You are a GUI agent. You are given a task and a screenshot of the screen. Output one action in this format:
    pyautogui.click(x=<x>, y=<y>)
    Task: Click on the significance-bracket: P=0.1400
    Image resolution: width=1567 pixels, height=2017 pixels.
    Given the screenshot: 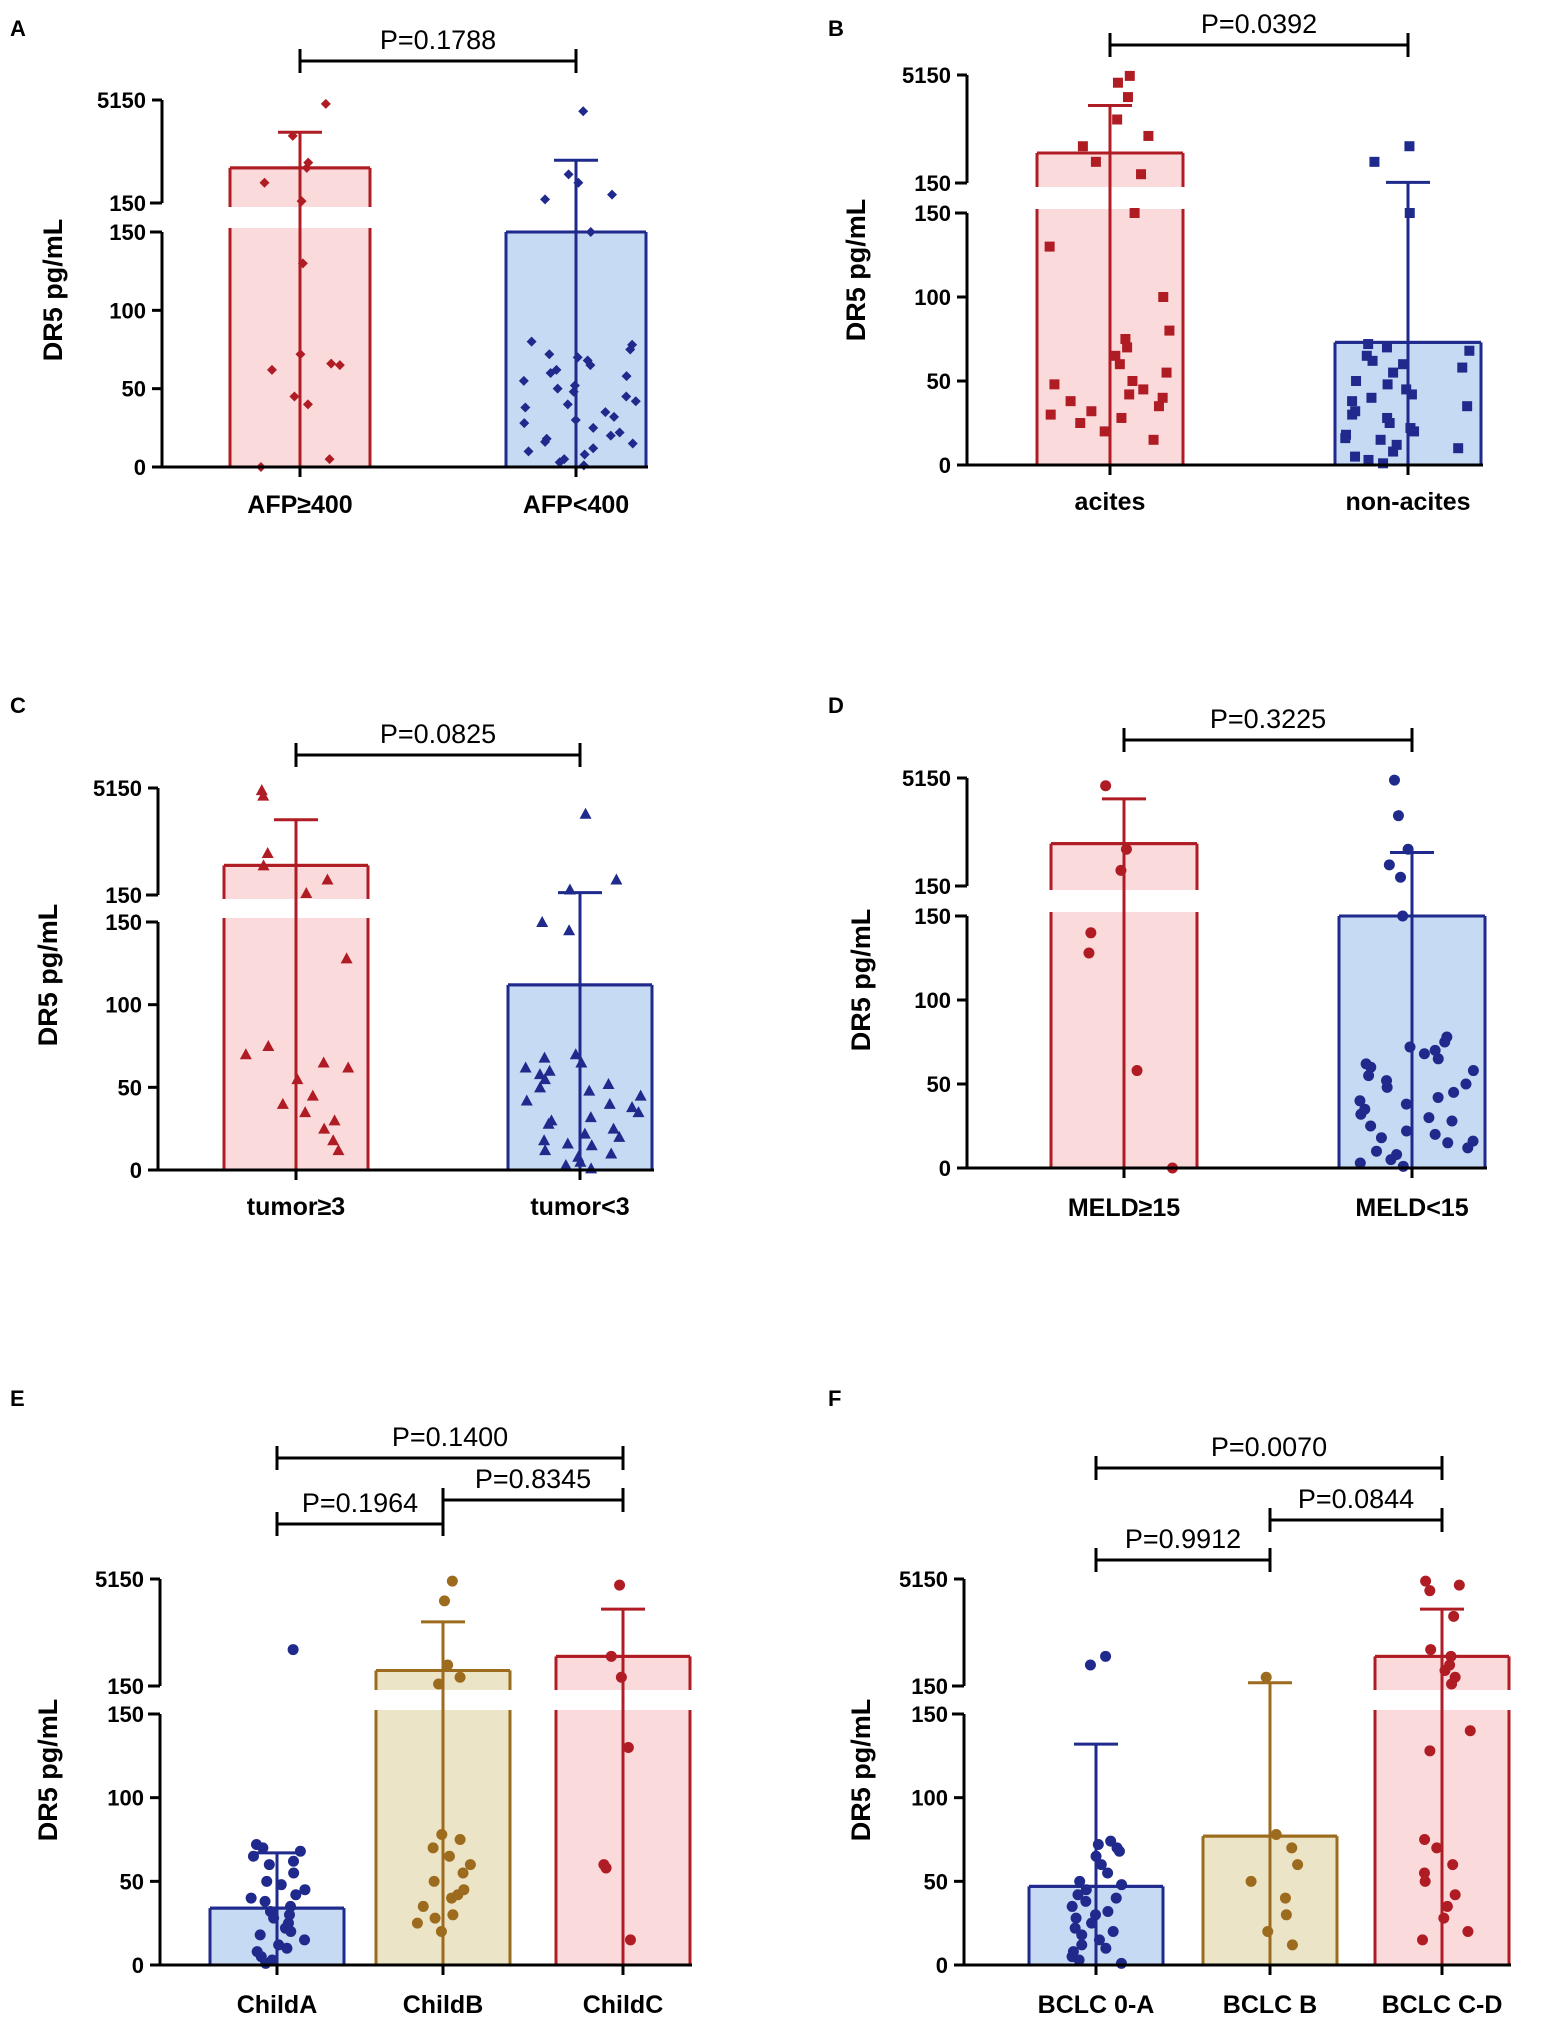 What is the action you would take?
    pyautogui.click(x=450, y=1446)
    